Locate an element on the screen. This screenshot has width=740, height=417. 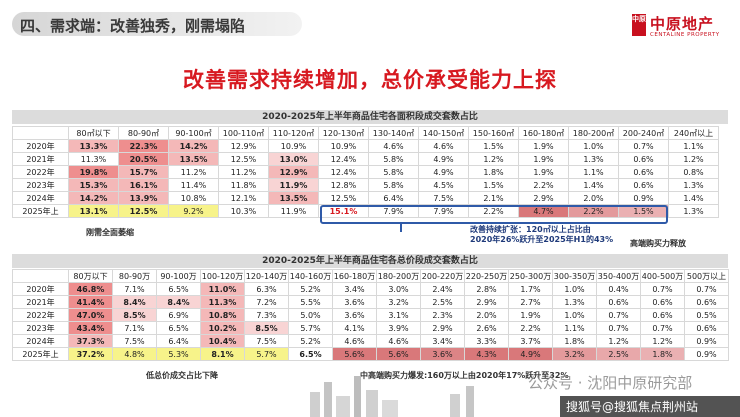
table-cell: 19.8% is located at coordinates (93, 172).